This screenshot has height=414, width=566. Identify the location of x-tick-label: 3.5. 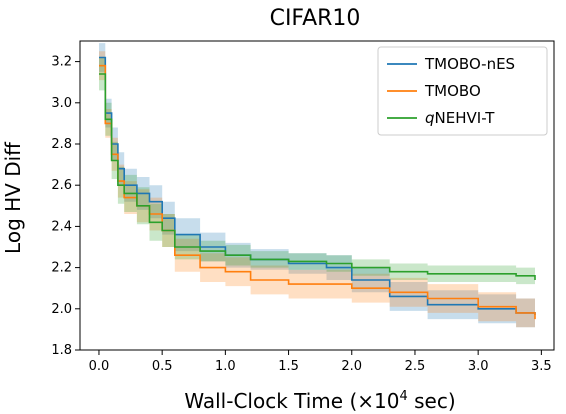
(541, 366).